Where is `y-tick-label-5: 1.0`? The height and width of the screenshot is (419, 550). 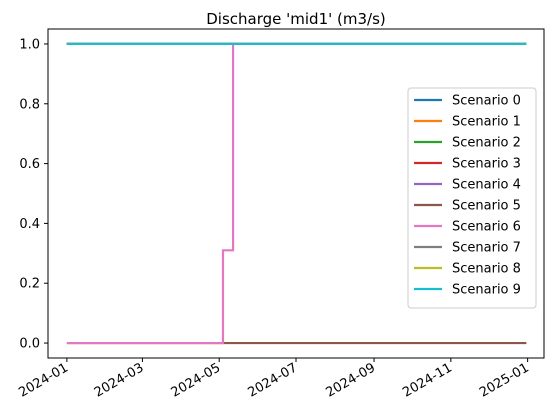 y-tick-label-5: 1.0 is located at coordinates (29, 44).